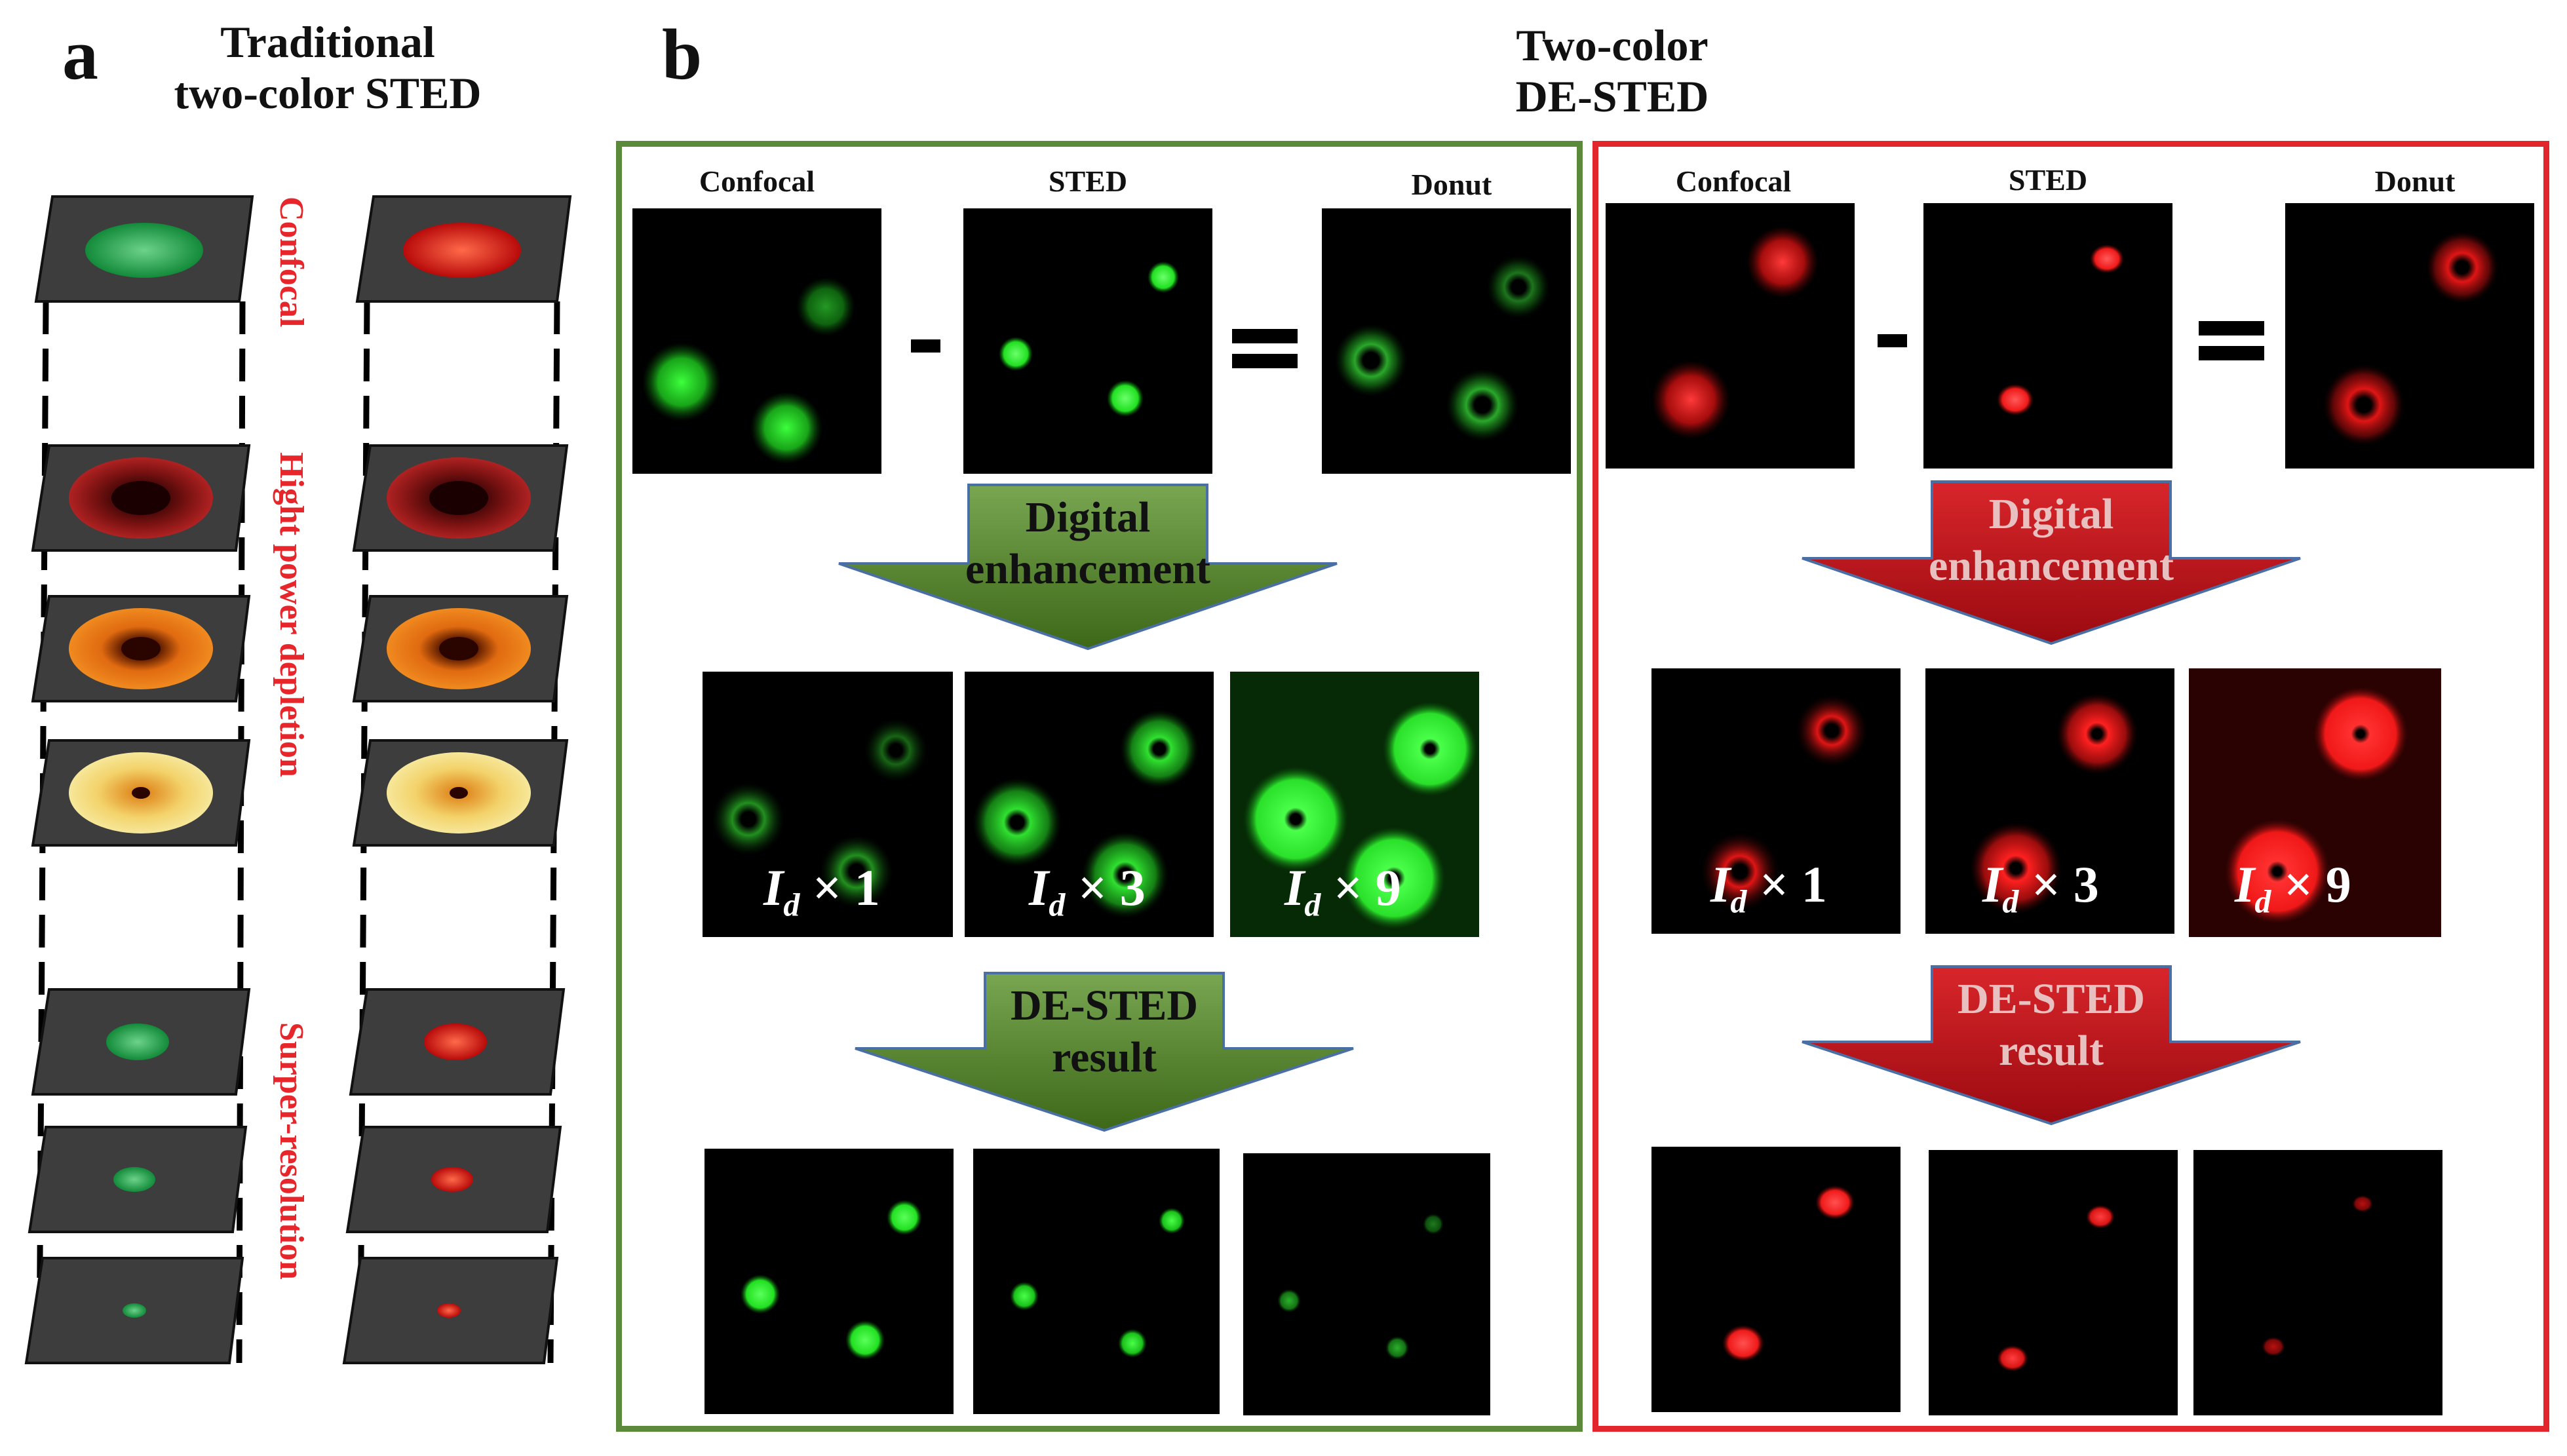  Describe the element at coordinates (1739, 901) in the screenshot. I see `red-id-sub-1: d` at that location.